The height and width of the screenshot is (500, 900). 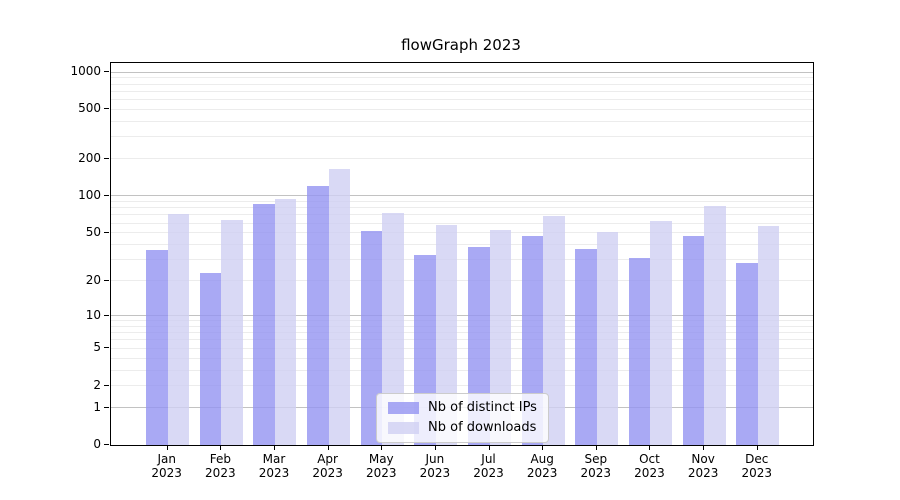 What do you see at coordinates (500, 337) in the screenshot?
I see `bar-downloads-jul` at bounding box center [500, 337].